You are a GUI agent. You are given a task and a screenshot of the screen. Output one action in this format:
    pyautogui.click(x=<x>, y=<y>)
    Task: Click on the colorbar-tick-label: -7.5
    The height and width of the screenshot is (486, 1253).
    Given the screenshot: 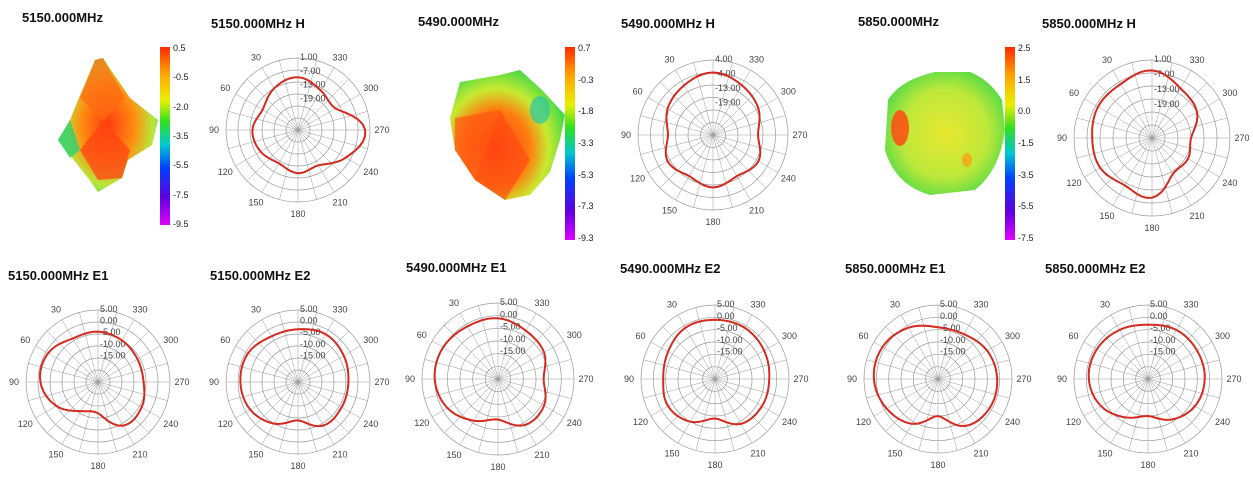 What is the action you would take?
    pyautogui.click(x=1026, y=238)
    